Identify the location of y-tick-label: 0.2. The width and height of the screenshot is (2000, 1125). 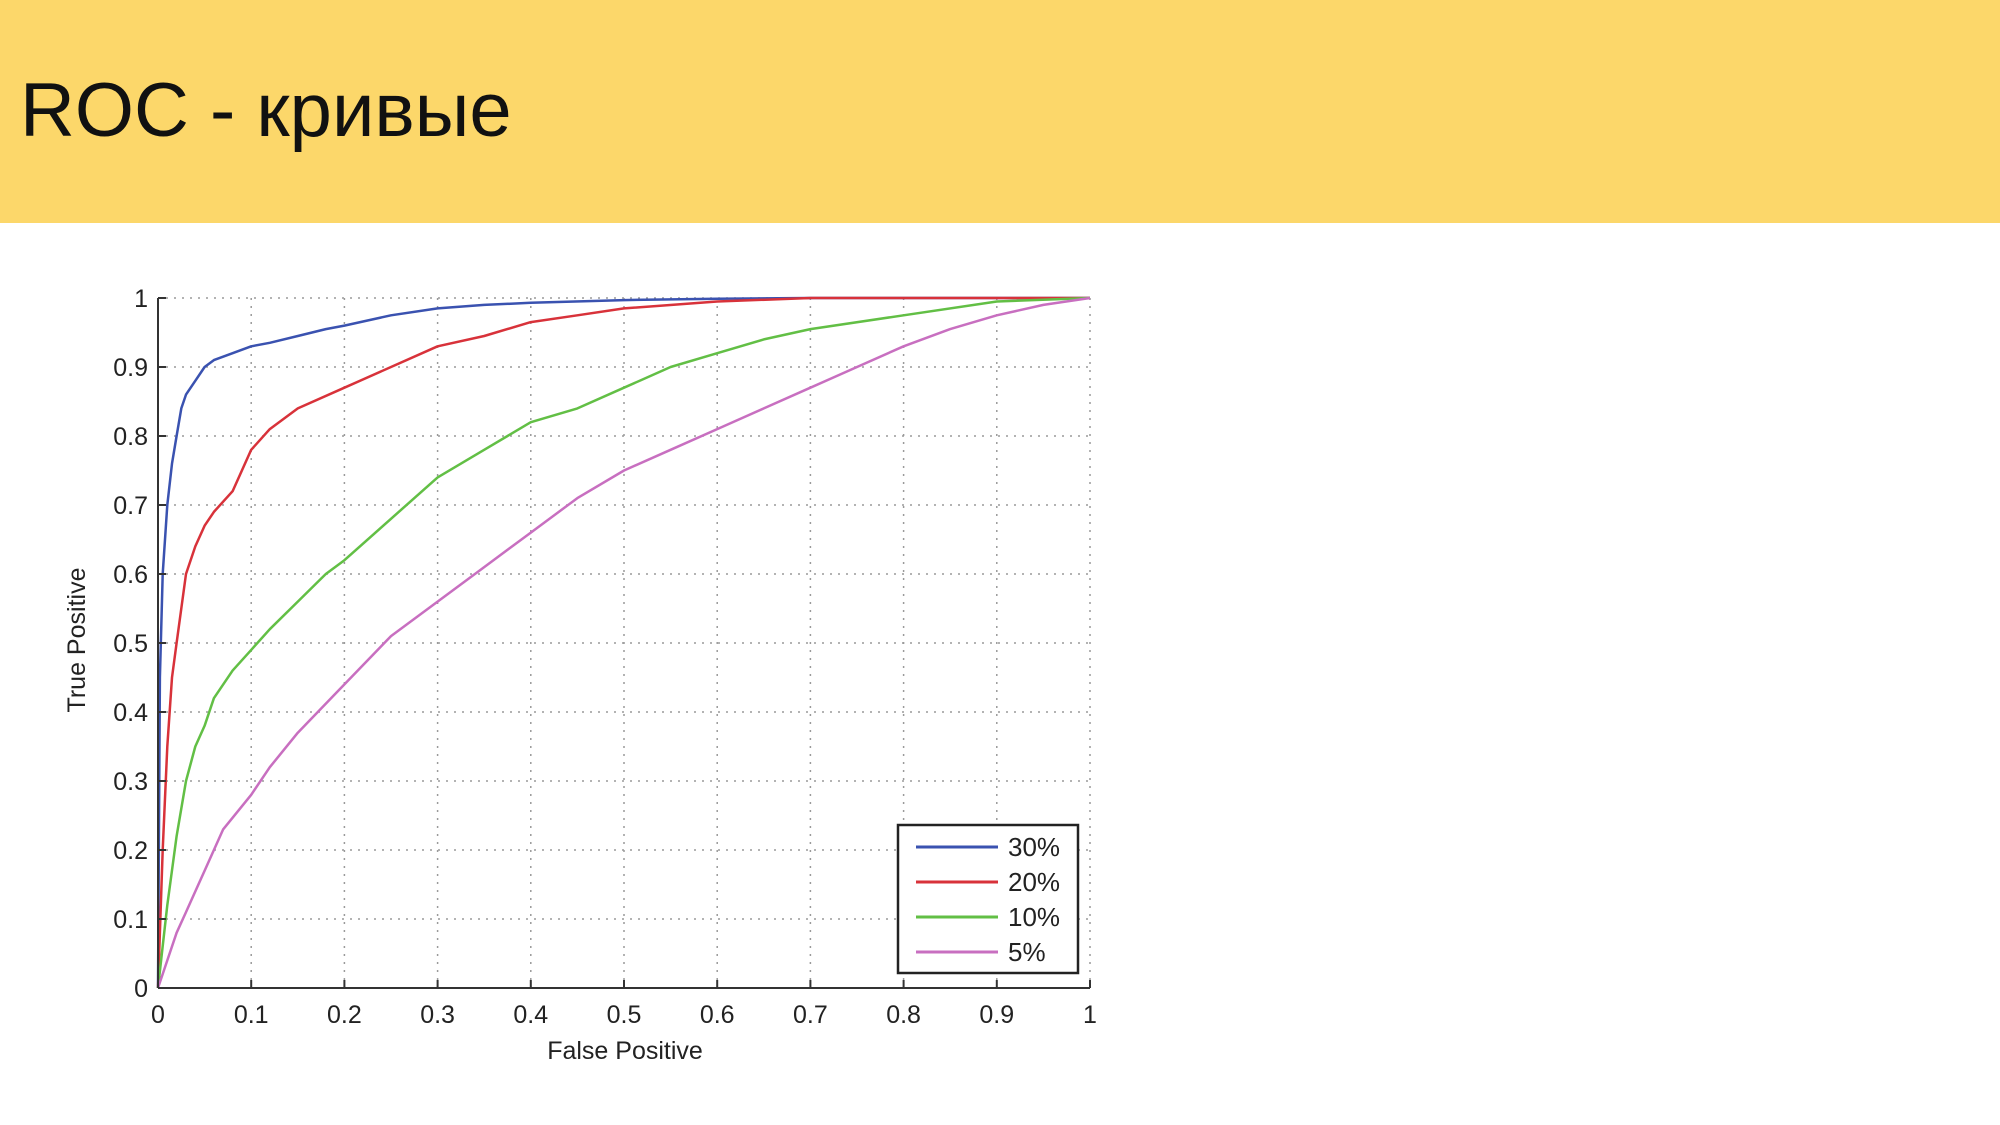
(130, 851).